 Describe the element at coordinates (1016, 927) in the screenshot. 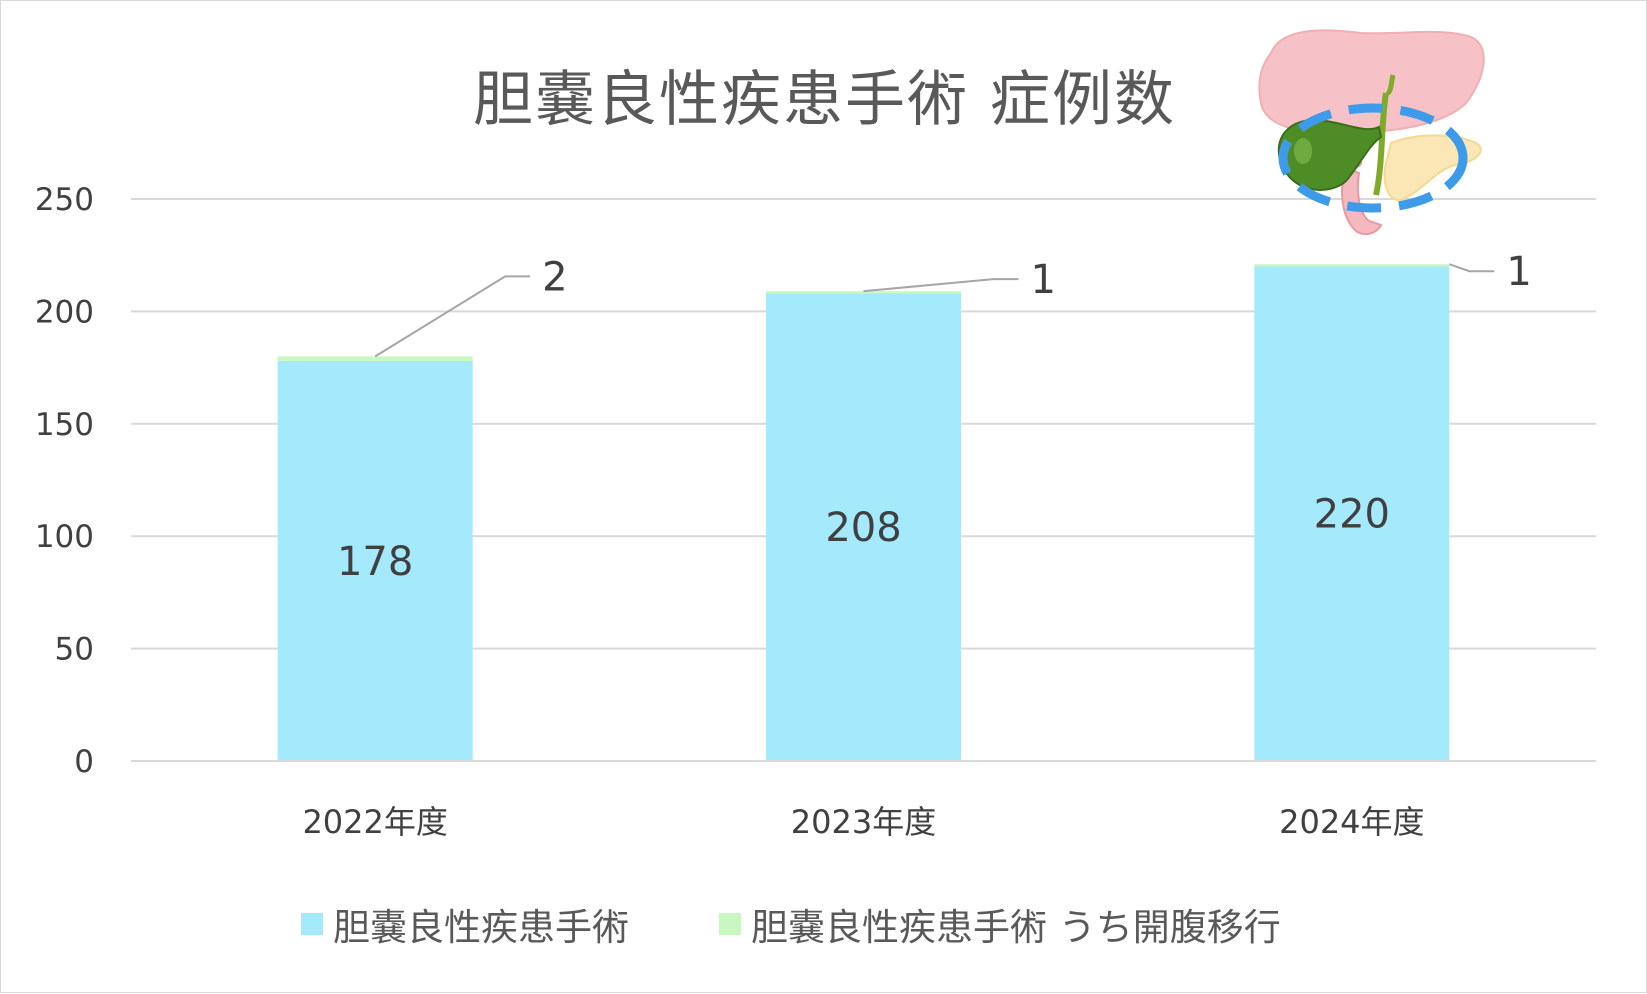

I see `legend-label-series-2: 胆嚢良性疾患手術 うち開腹移行` at that location.